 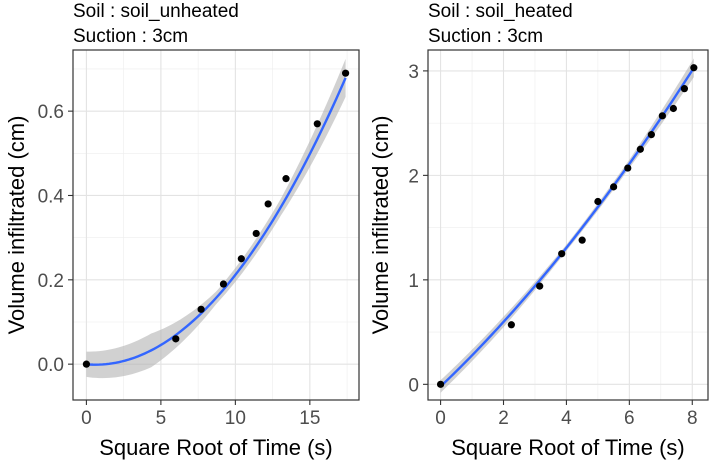 I want to click on y-tick-label: 0.6, so click(x=51, y=112).